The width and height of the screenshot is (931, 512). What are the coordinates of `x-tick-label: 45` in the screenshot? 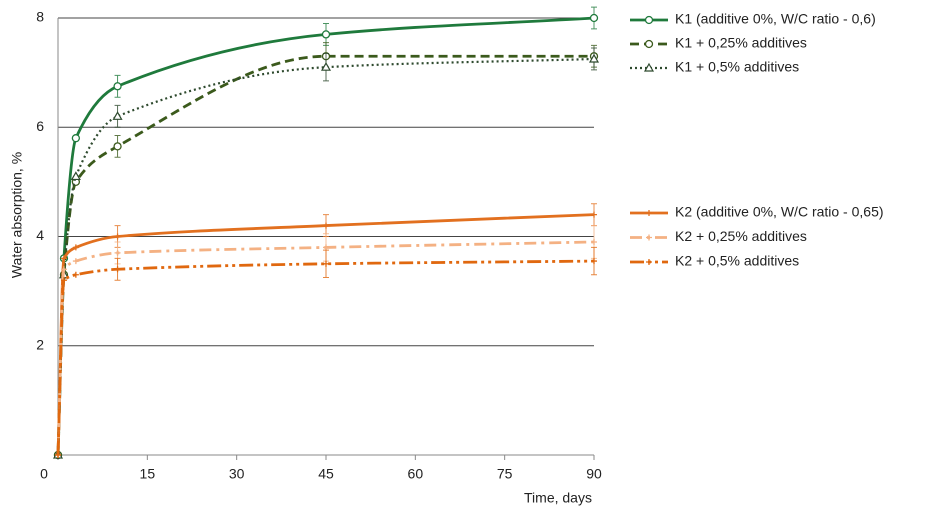 It's located at (326, 474).